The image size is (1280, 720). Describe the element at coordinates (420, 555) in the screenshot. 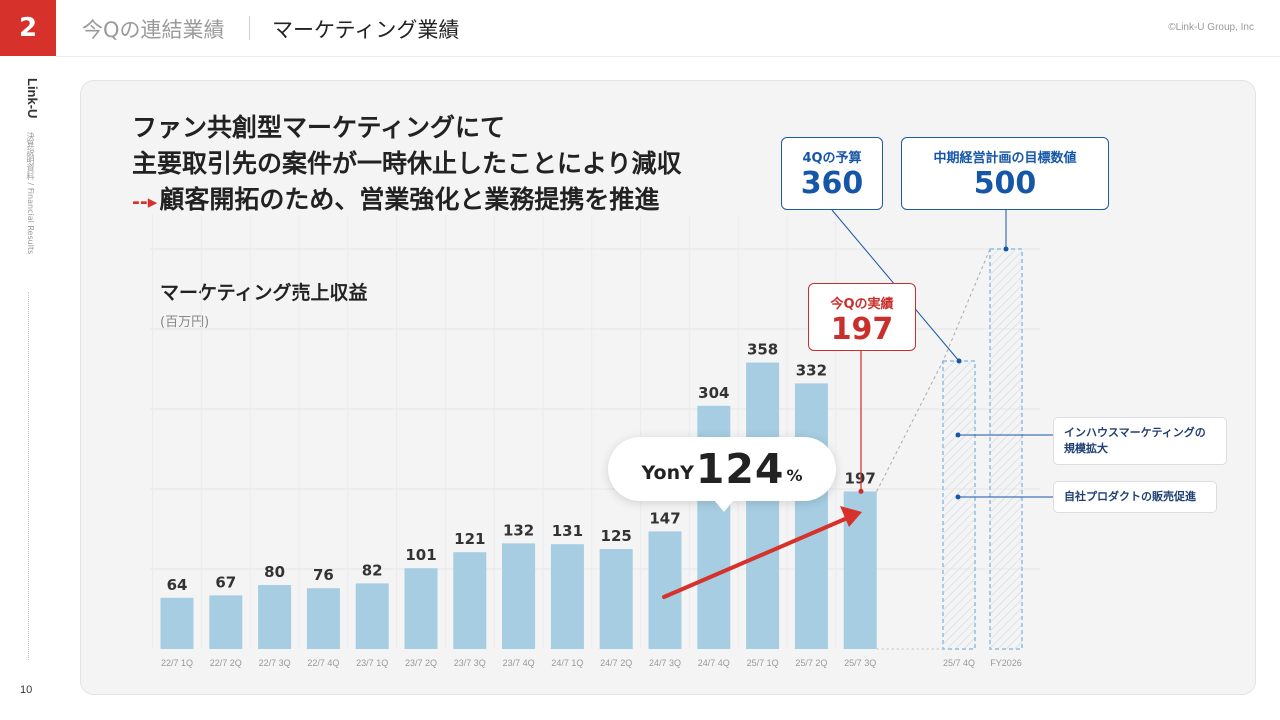

I see `bar-value-label: 101` at that location.